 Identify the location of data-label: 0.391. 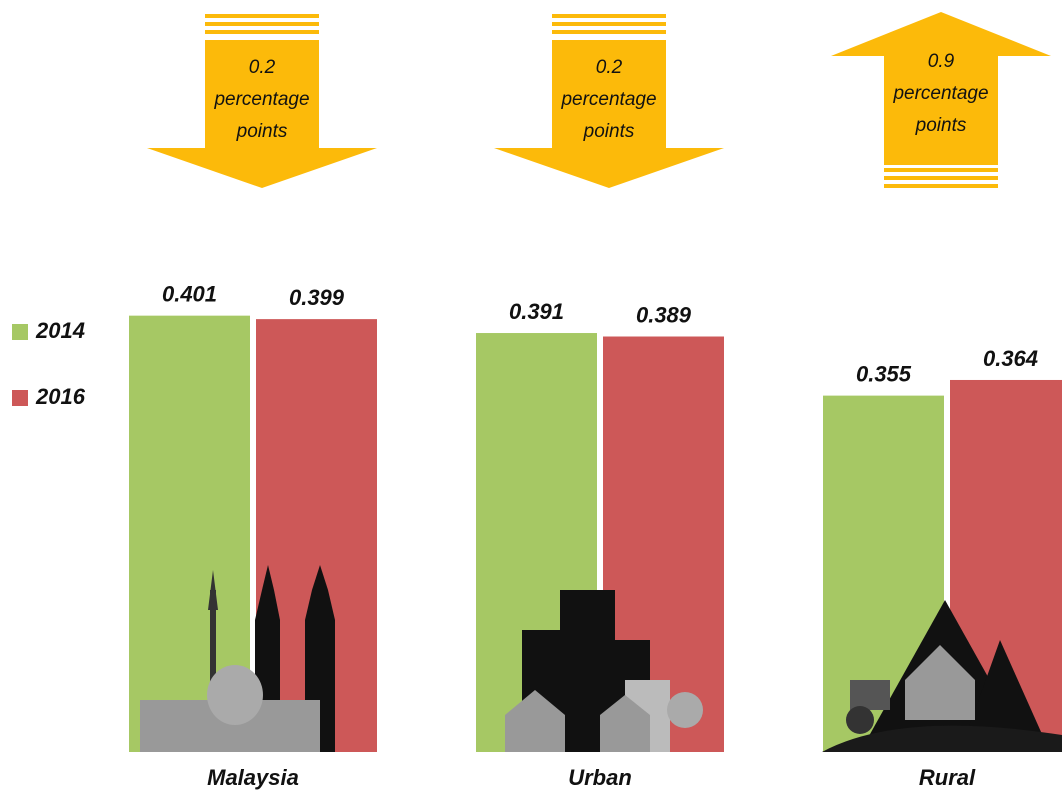
(536, 311).